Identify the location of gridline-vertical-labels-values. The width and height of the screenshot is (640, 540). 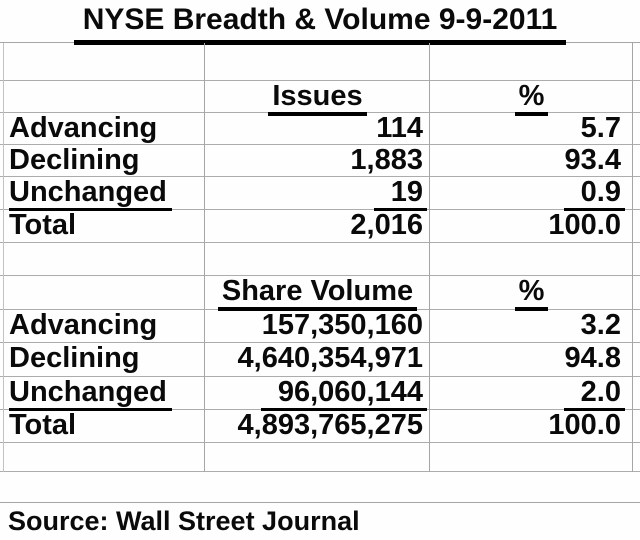
(204, 257).